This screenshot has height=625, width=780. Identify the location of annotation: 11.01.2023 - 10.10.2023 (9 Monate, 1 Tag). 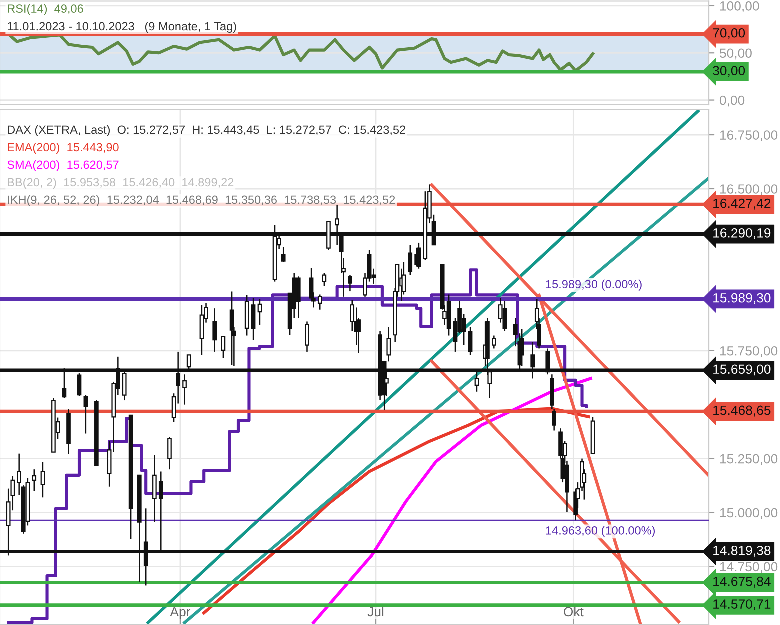
(122, 28).